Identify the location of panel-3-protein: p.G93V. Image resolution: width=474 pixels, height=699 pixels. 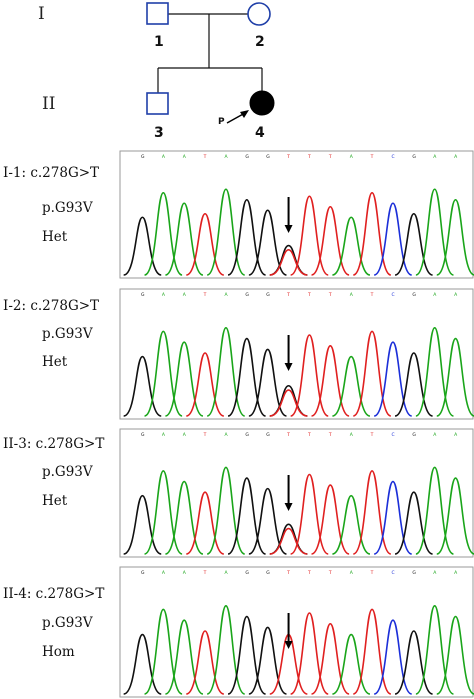
(67, 472).